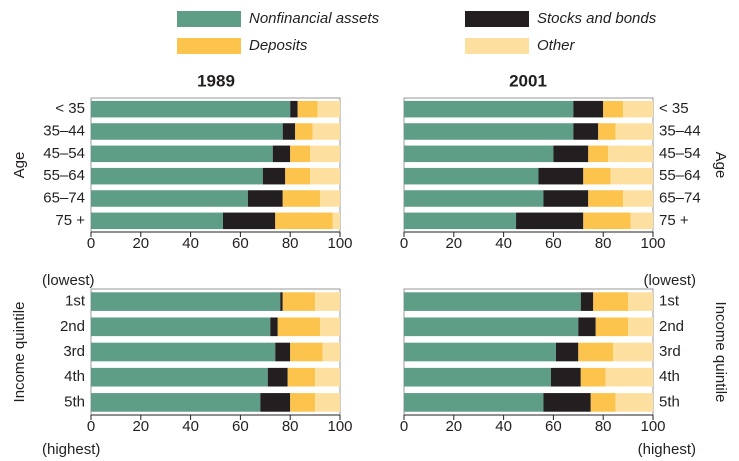 This screenshot has height=461, width=739. What do you see at coordinates (19, 352) in the screenshot?
I see `y-axis-label: Income quintile` at bounding box center [19, 352].